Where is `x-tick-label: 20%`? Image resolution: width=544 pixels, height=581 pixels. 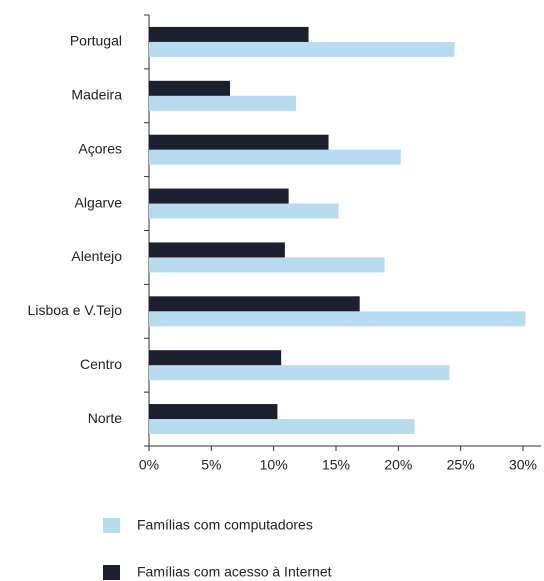
x-tick-label: 20% is located at coordinates (398, 465).